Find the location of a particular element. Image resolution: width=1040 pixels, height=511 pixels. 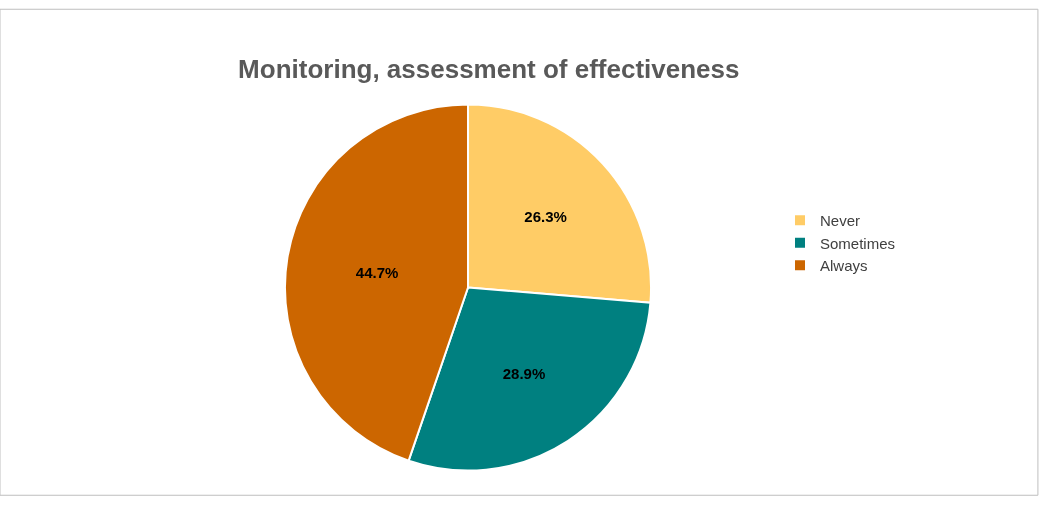

data-label: 28.9% is located at coordinates (524, 373).